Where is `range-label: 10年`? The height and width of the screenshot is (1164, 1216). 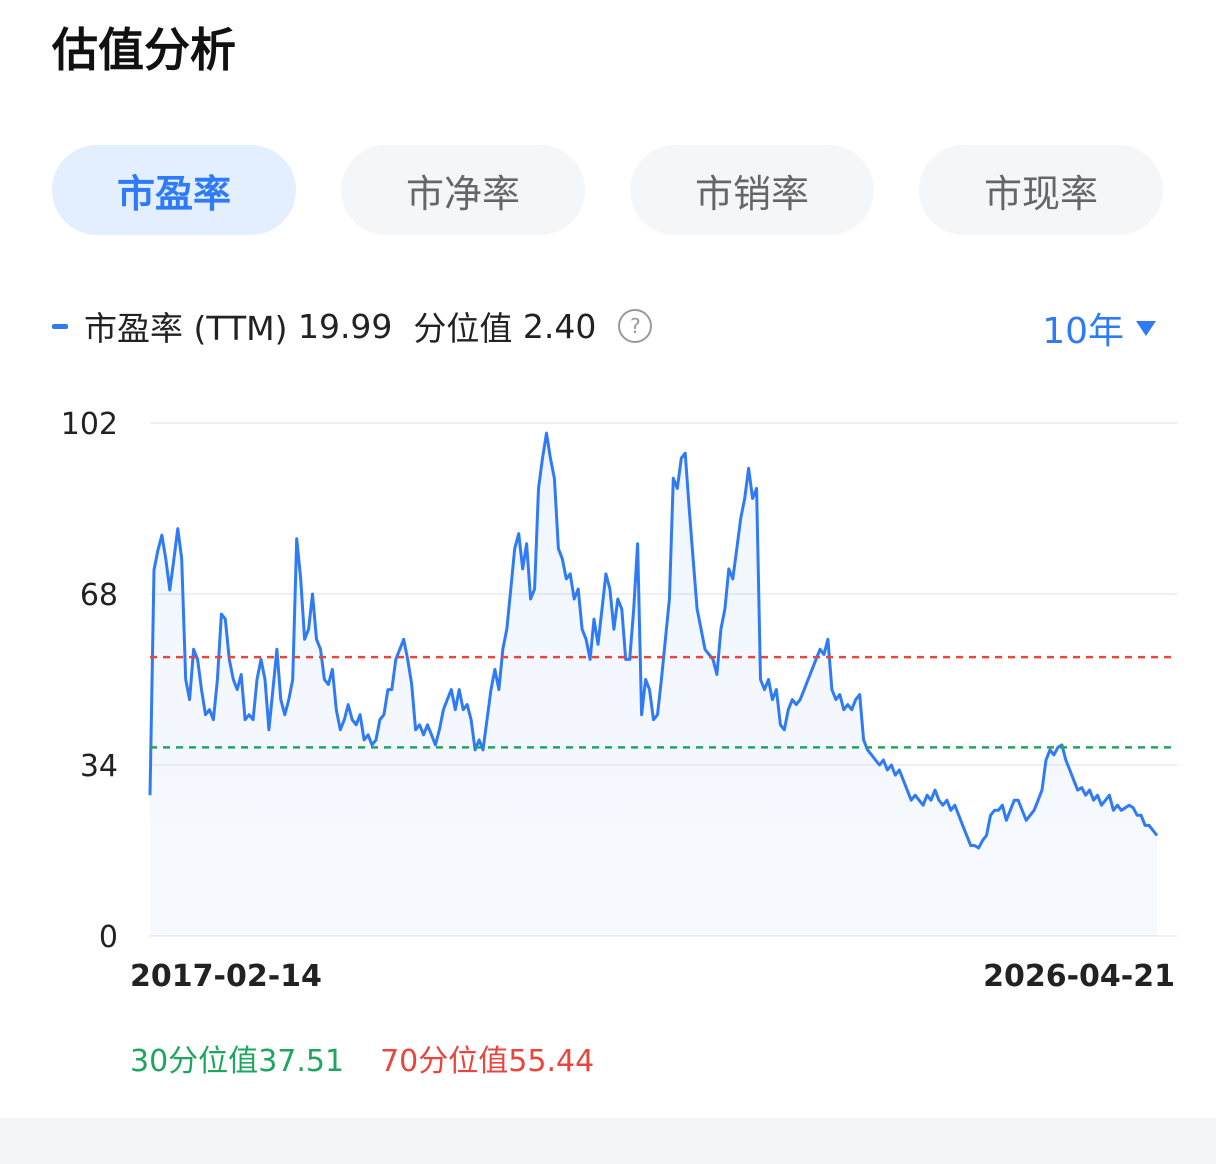 range-label: 10年 is located at coordinates (1083, 331).